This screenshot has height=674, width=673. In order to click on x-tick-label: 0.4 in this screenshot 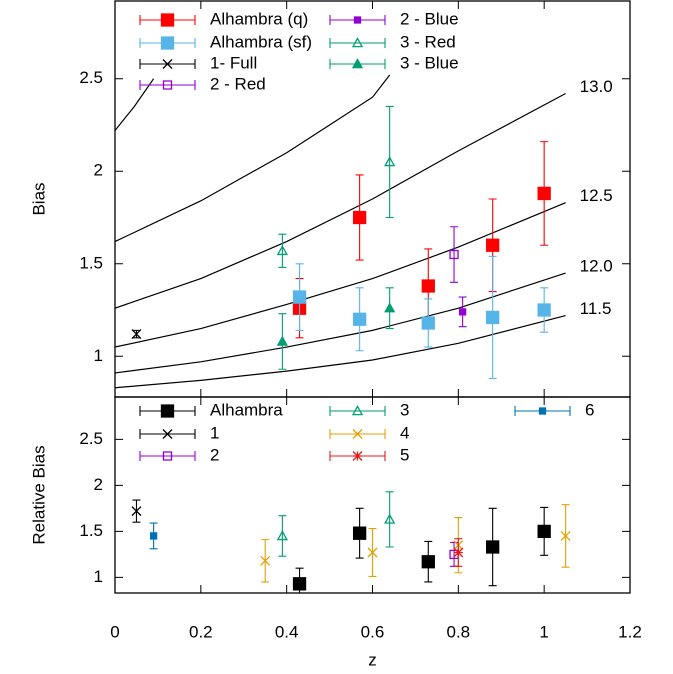, I will do `click(287, 631)`.